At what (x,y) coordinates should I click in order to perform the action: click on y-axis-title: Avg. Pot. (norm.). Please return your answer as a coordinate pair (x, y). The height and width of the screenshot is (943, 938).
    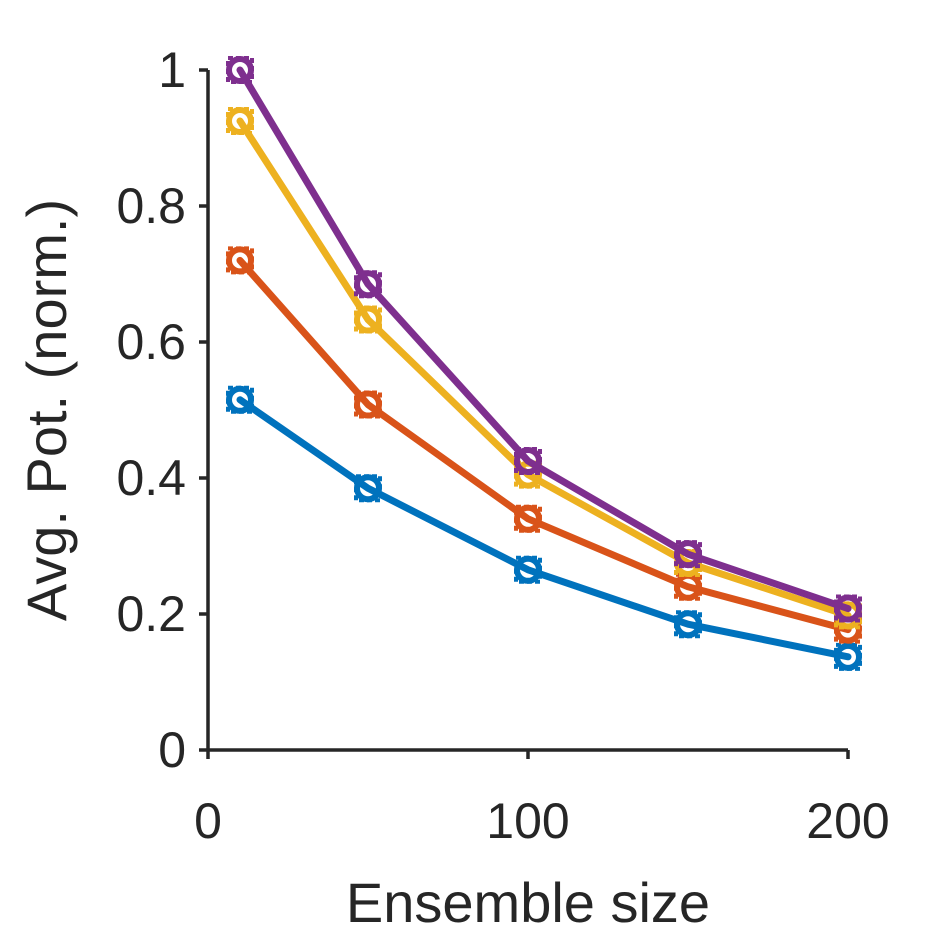
    Looking at the image, I should click on (46, 410).